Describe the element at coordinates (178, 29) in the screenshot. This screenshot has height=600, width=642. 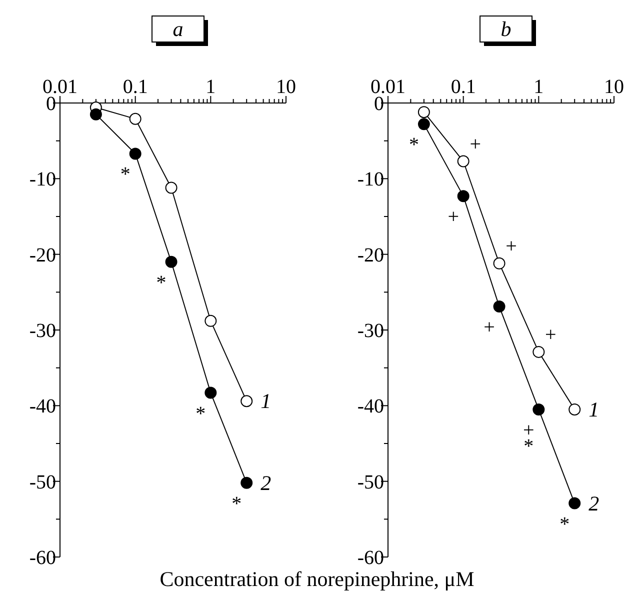
I see `chart-title: a` at that location.